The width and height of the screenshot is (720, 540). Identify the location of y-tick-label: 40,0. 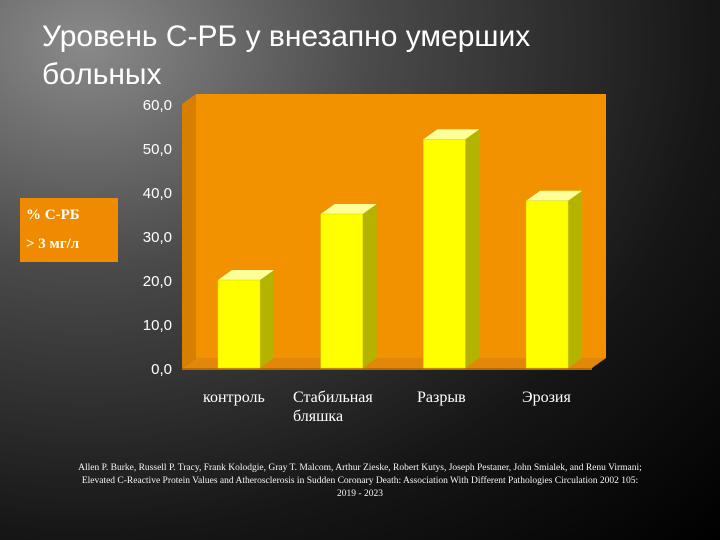
(157, 193).